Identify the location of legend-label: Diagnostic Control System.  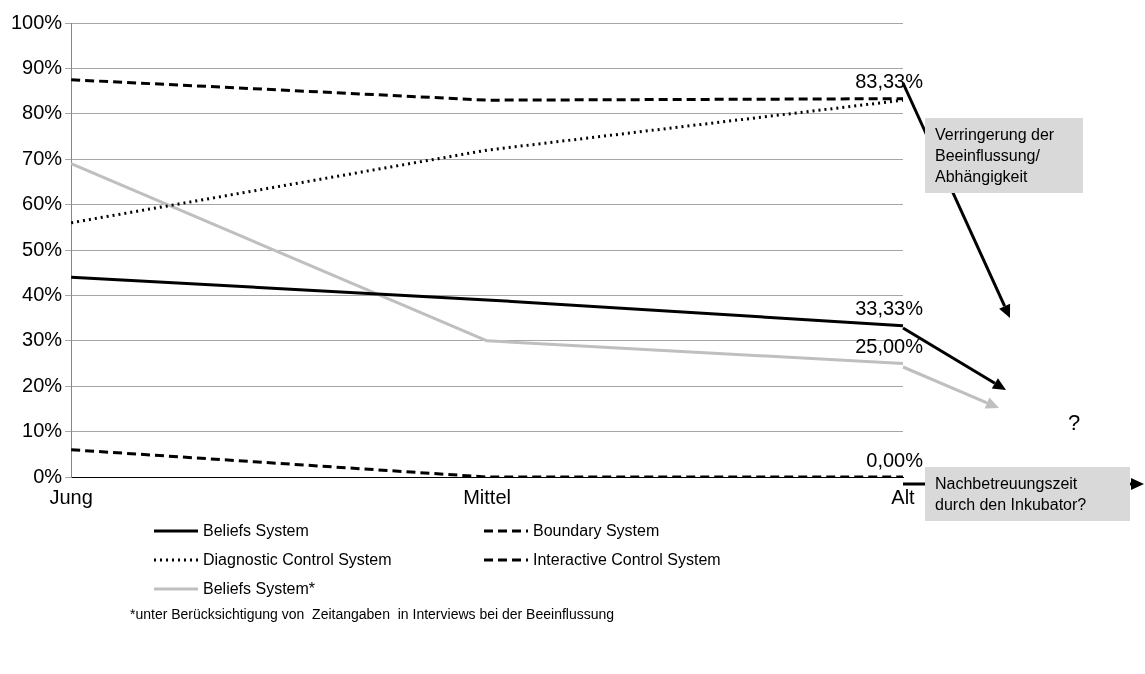
(297, 559).